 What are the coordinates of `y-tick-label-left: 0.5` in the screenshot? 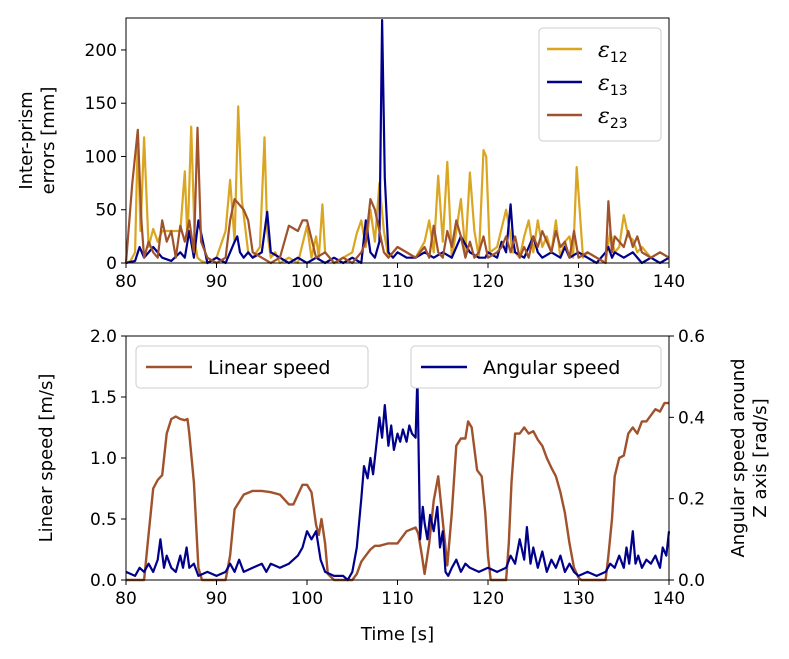 It's located at (103, 520).